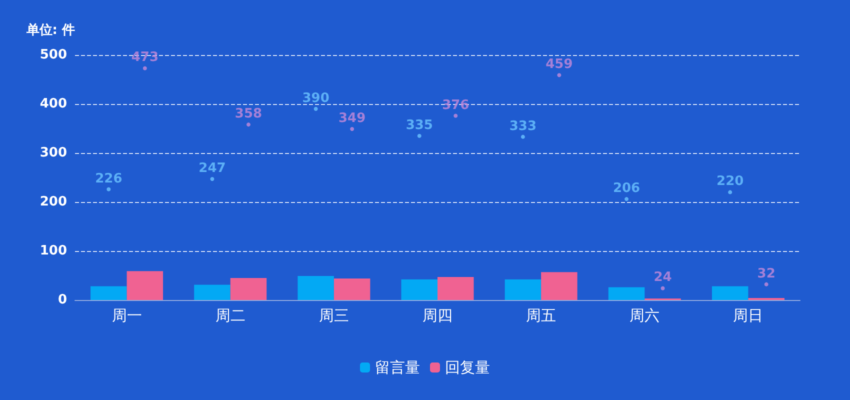  Describe the element at coordinates (333, 315) in the screenshot. I see `x-tick-label: 周三` at that location.